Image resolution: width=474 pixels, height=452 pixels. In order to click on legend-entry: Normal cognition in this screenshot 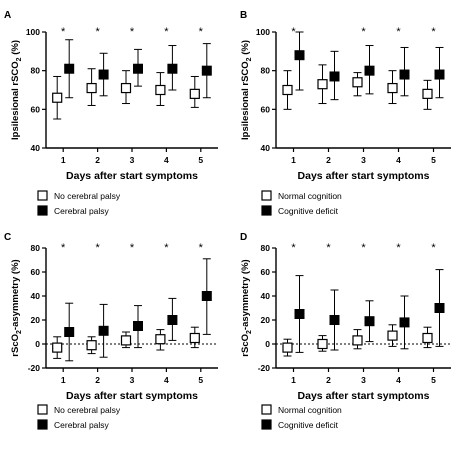, I will do `click(310, 196)`.